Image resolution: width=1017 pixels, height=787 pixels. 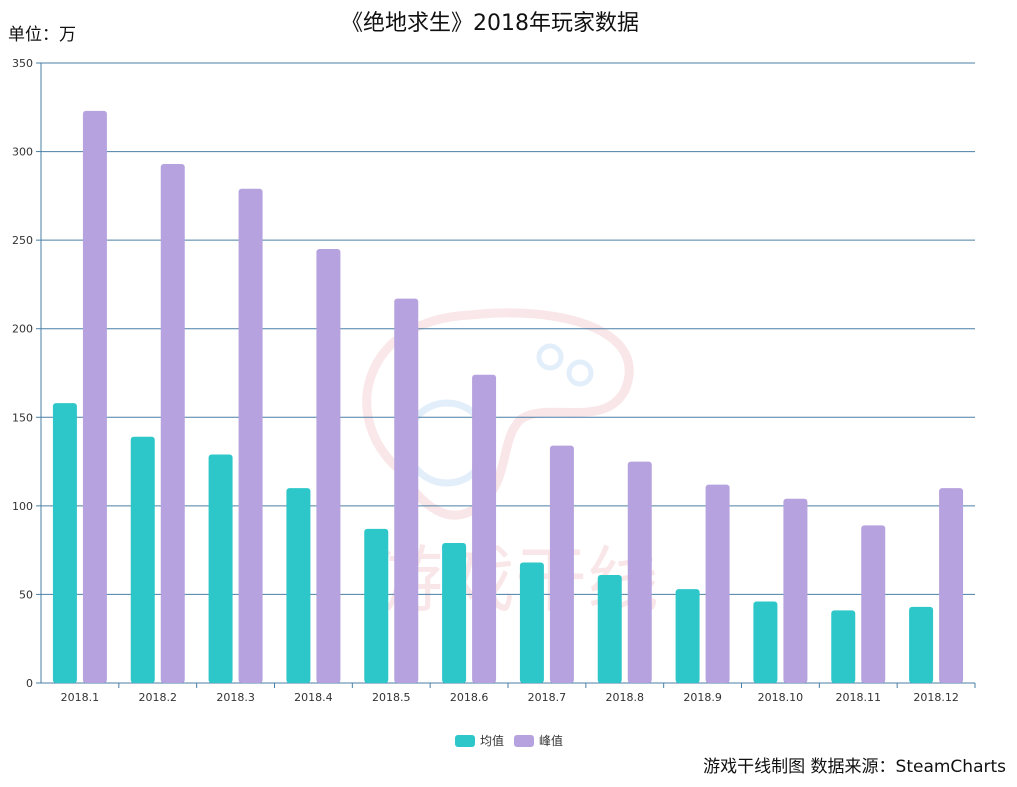 I want to click on x-tick-label: 2018.2, so click(x=158, y=697).